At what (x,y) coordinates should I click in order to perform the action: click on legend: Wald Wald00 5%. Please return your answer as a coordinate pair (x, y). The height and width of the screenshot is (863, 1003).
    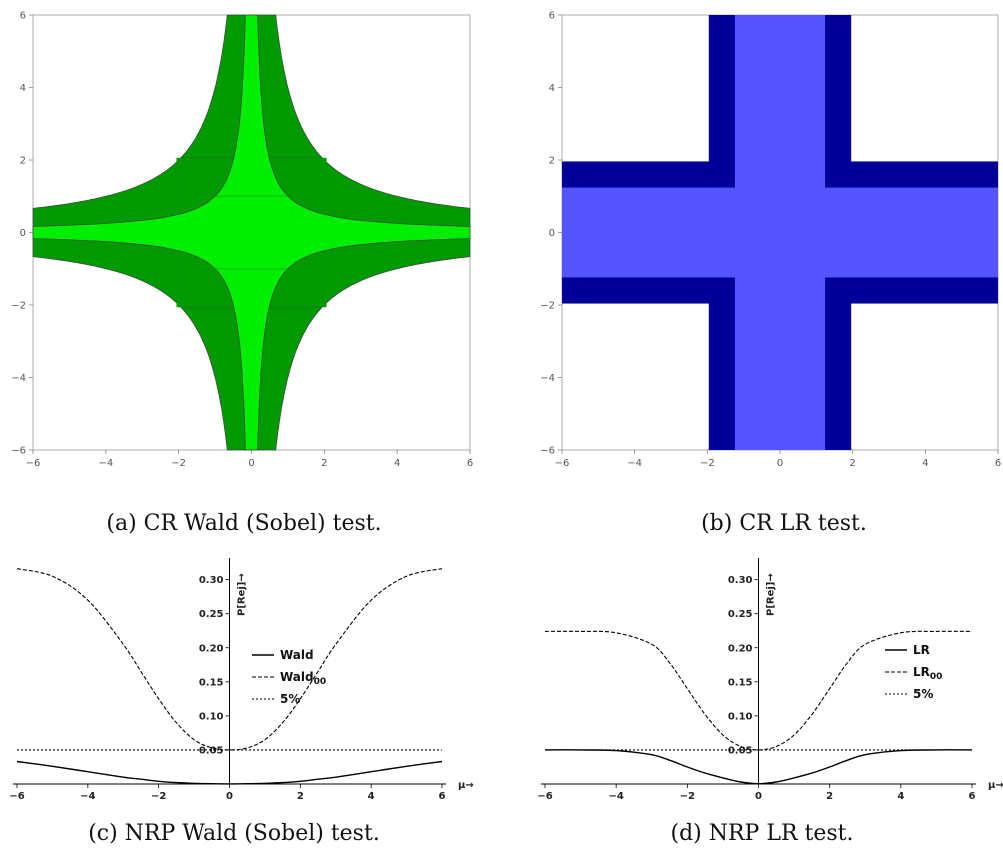
    Looking at the image, I should click on (289, 677).